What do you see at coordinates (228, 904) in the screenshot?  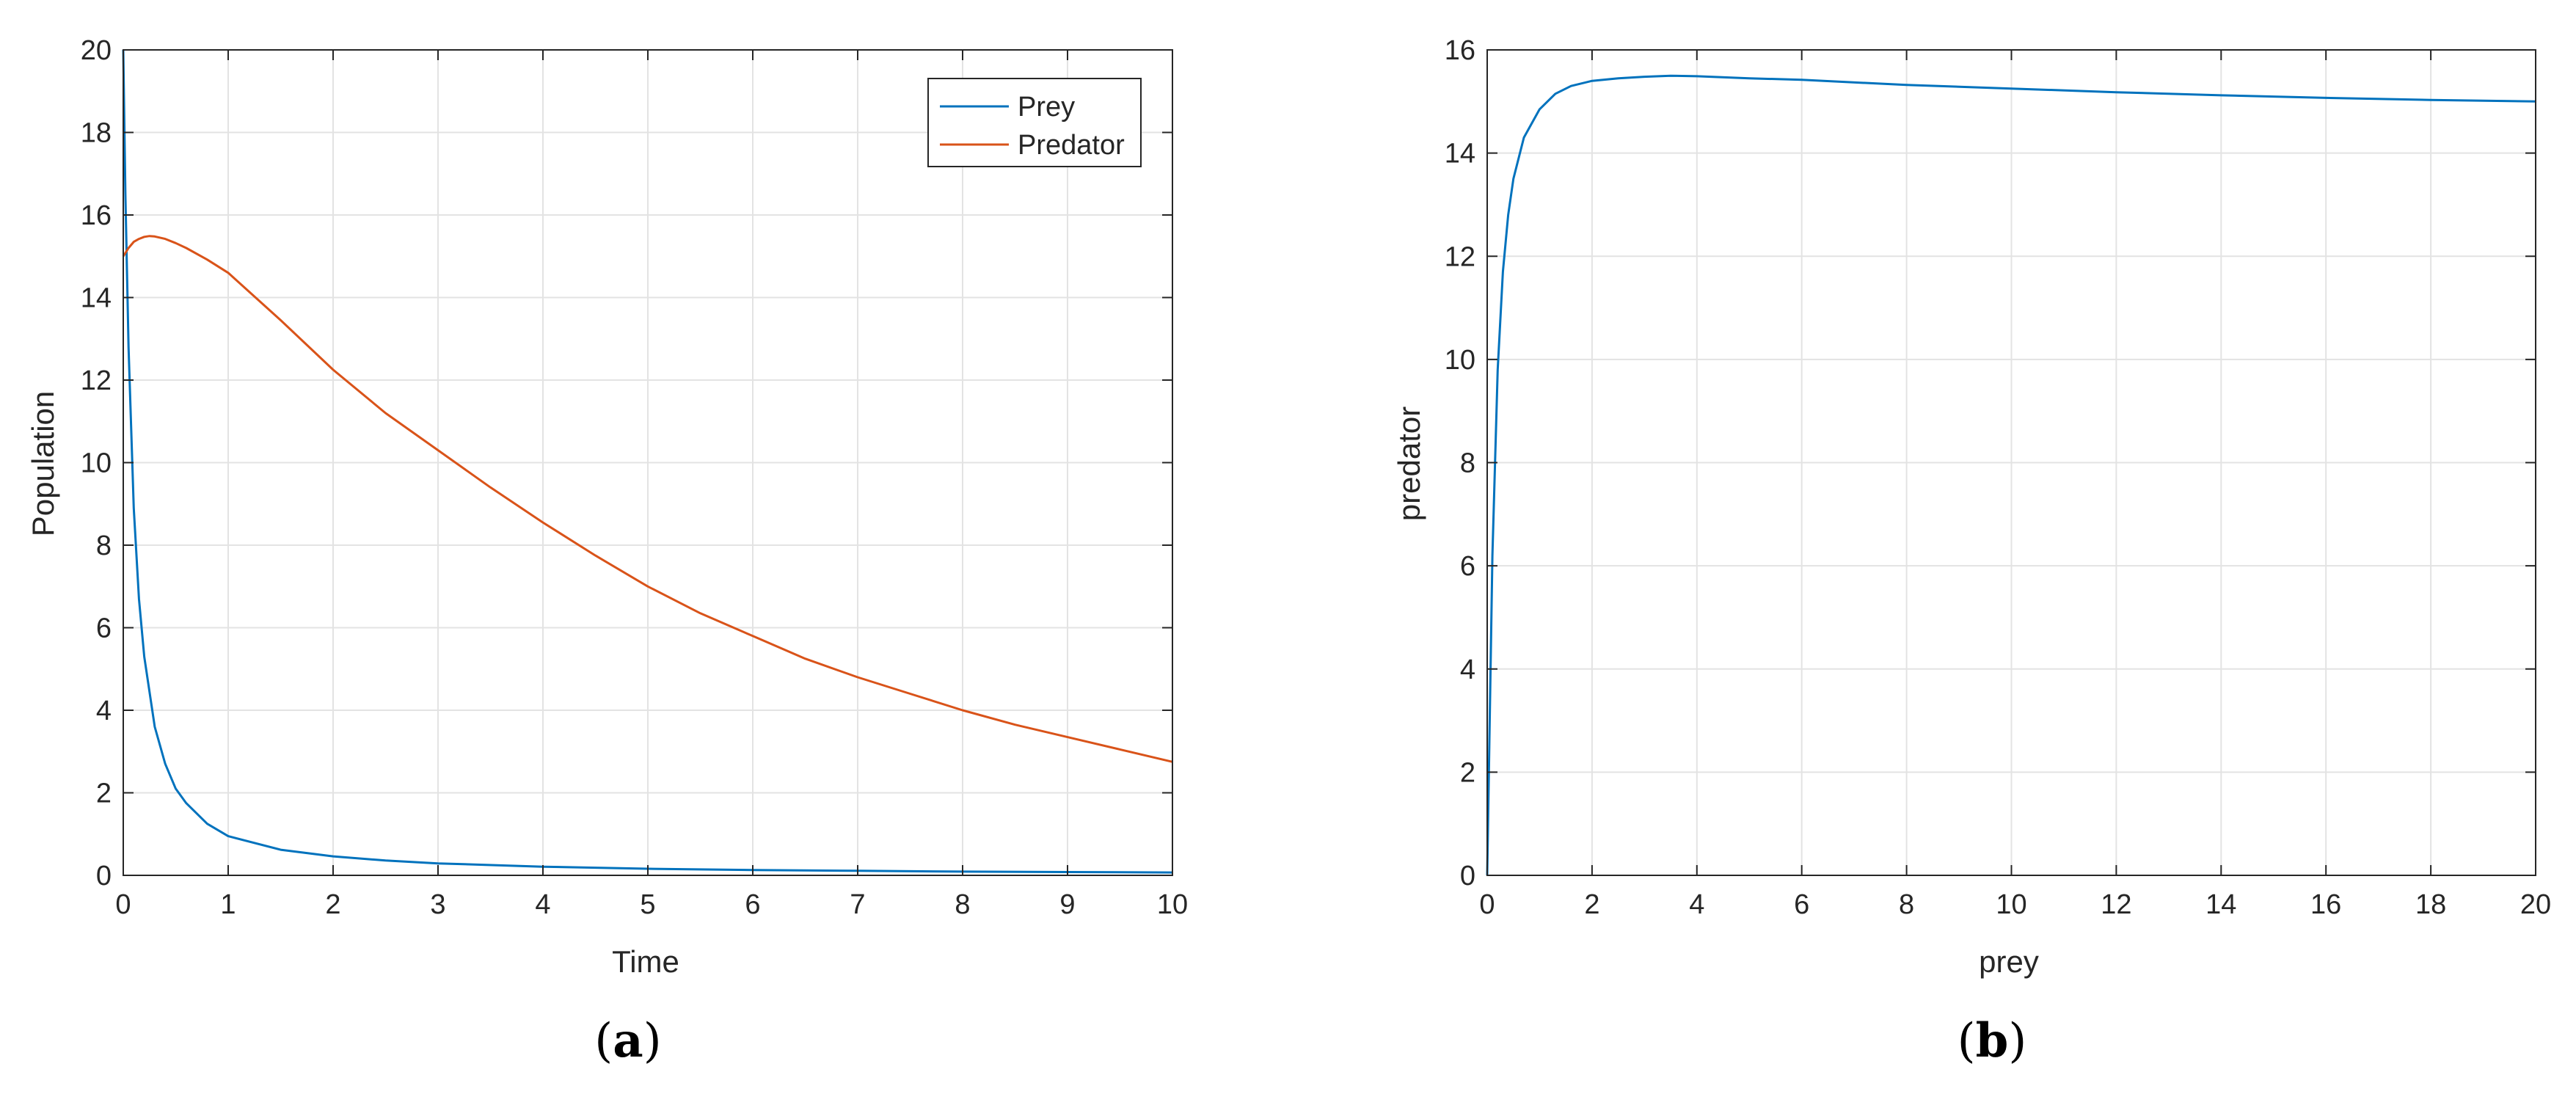 I see `x-tick-label: 1` at bounding box center [228, 904].